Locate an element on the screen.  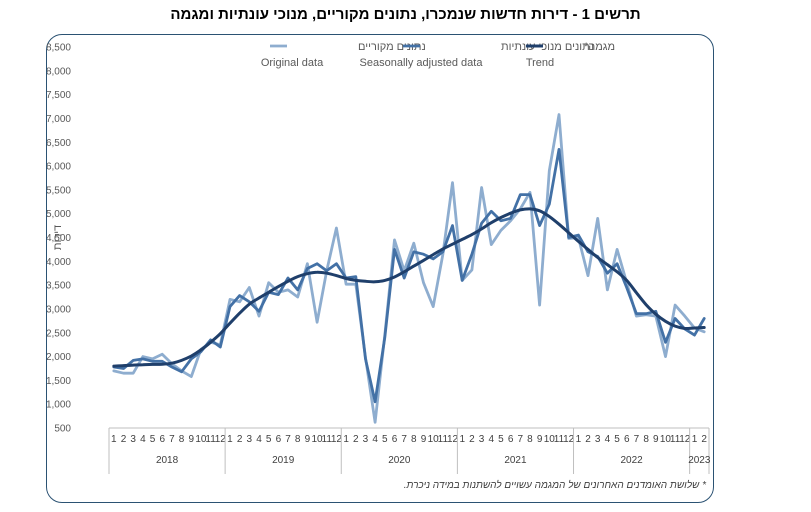
y-tick-label: 1,500 is located at coordinates (59, 381).